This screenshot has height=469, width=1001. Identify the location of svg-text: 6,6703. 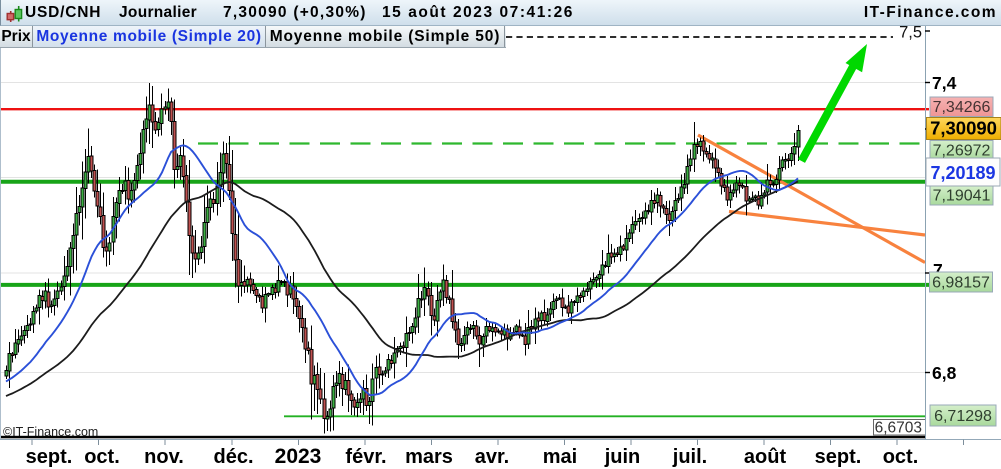
(898, 428).